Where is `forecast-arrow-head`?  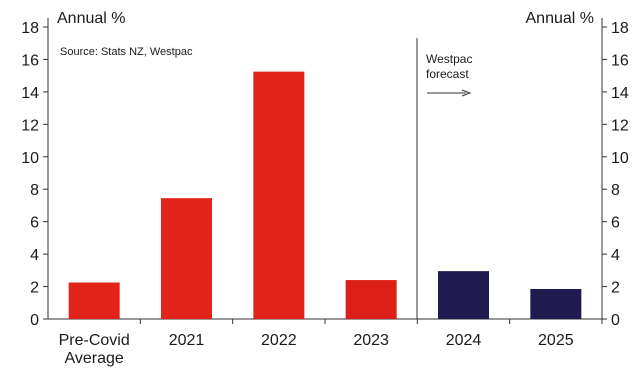 forecast-arrow-head is located at coordinates (466, 93).